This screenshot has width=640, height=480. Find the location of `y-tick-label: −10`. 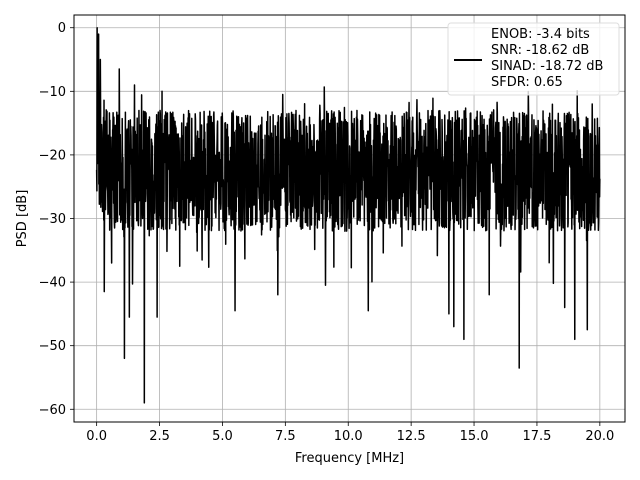

y-tick-label: −10 is located at coordinates (52, 92).